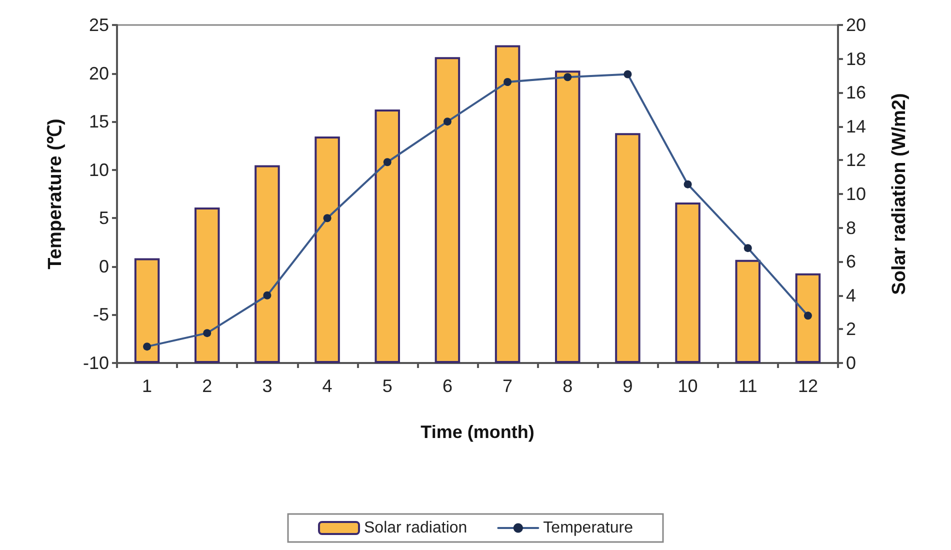 The image size is (951, 550). Describe the element at coordinates (477, 432) in the screenshot. I see `x-axis-title: Time (month)` at that location.